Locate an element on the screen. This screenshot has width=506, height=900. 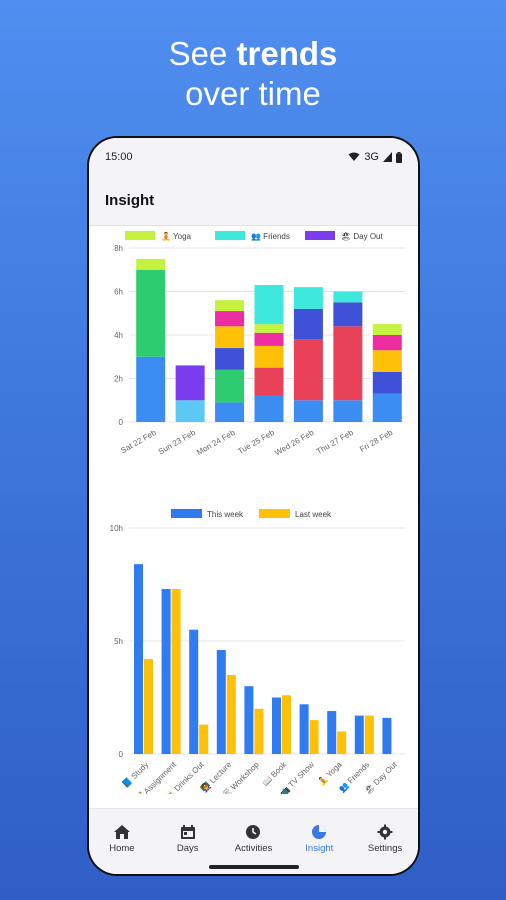
x-tick-label: Fri 28 Feb is located at coordinates (376, 441).